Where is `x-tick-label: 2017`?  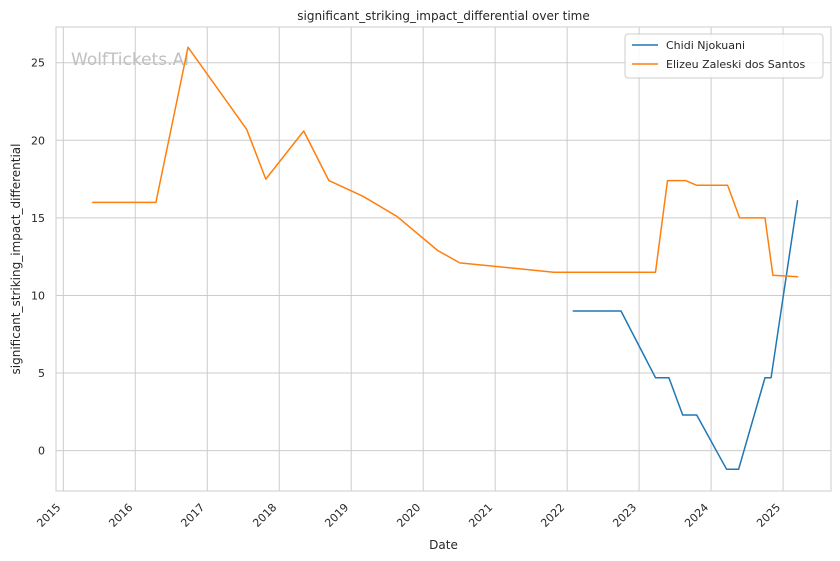 x-tick-label: 2017 is located at coordinates (192, 515).